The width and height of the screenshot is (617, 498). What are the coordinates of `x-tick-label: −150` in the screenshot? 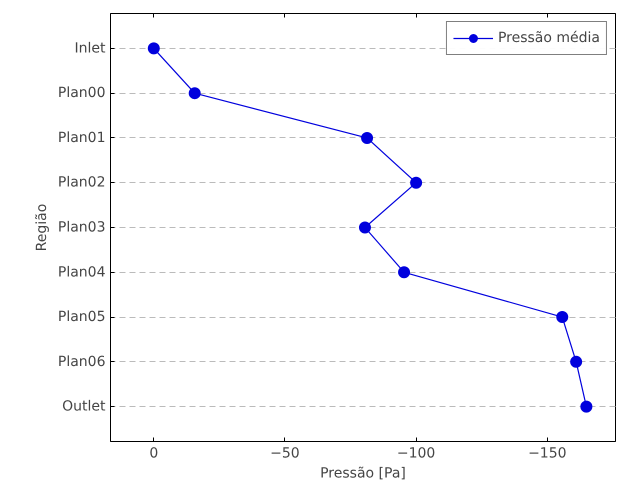 It's located at (547, 454).